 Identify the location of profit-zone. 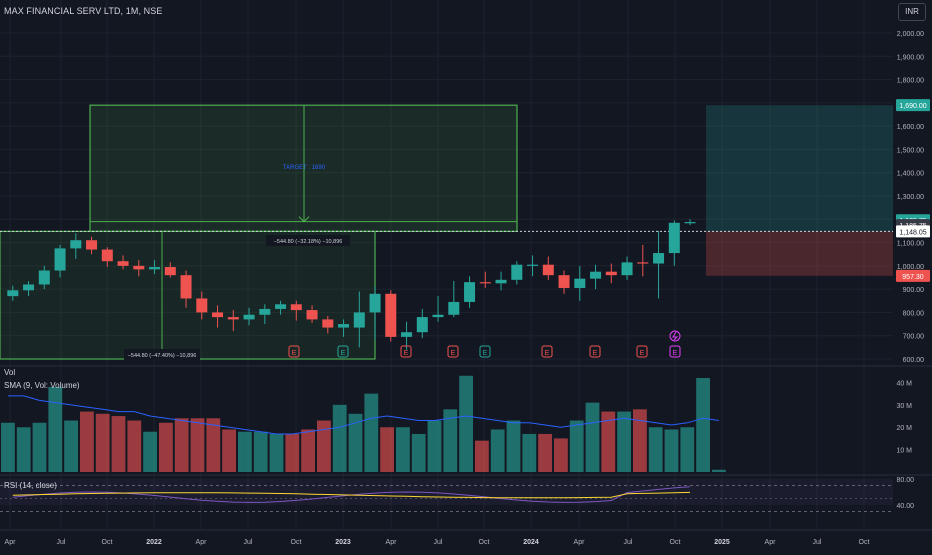
(799, 168).